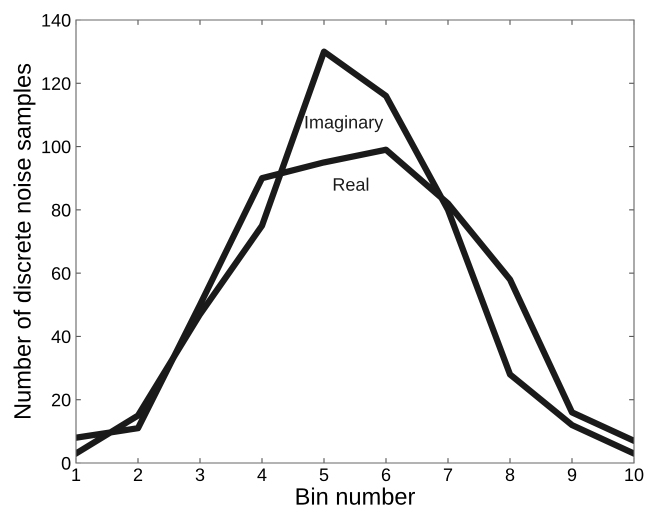  Describe the element at coordinates (61, 210) in the screenshot. I see `y-tick-label: 80` at that location.